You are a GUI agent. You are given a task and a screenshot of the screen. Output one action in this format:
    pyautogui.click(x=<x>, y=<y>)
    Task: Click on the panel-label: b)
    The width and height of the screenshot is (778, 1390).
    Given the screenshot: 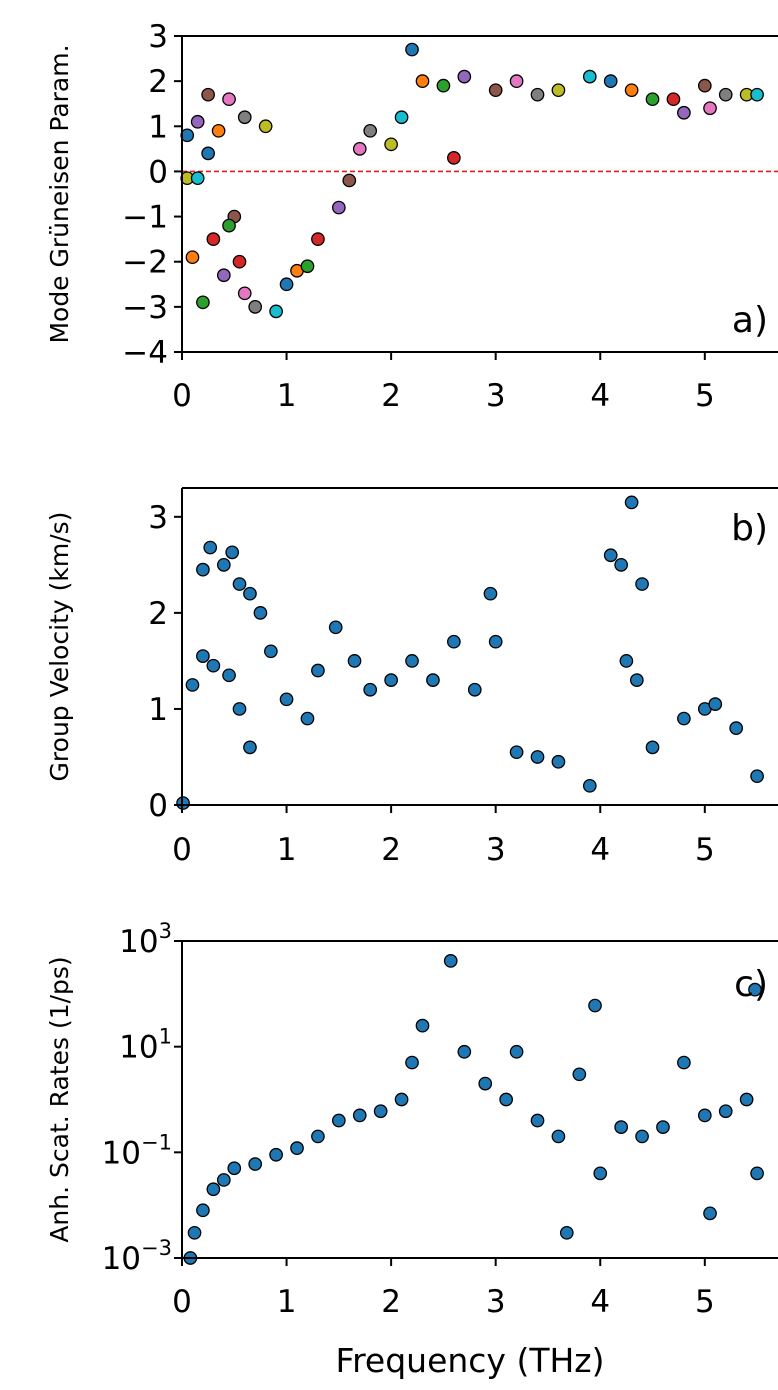 What is the action you would take?
    pyautogui.click(x=749, y=528)
    